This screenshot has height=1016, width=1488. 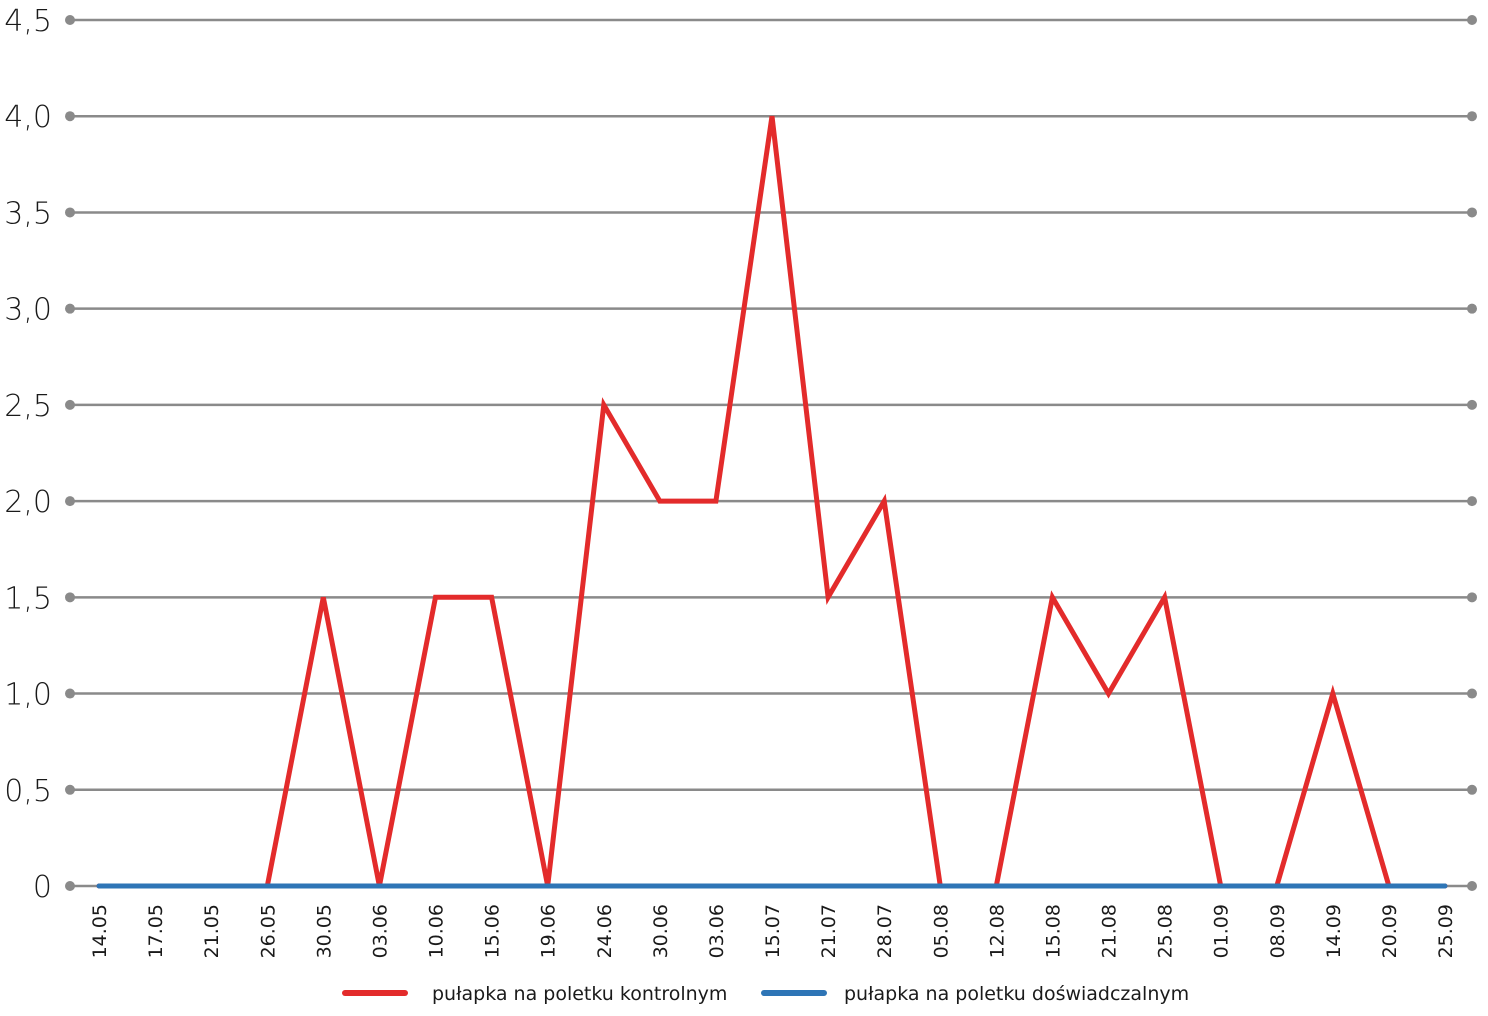 I want to click on y-tick-label: 4,0, so click(x=28, y=117).